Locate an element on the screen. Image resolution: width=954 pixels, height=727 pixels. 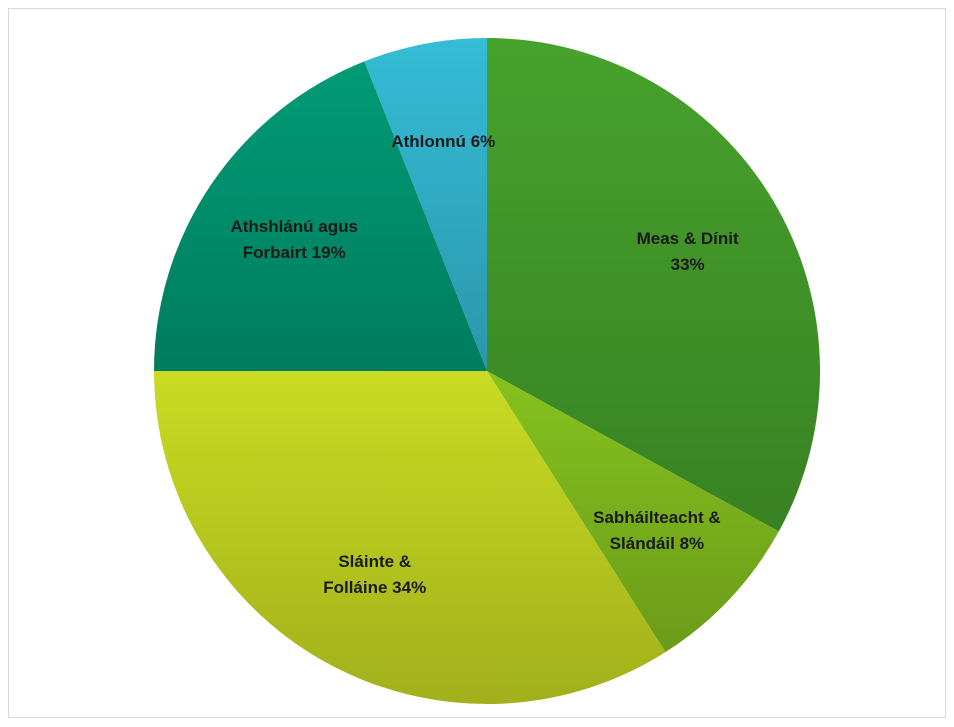
slice-category: Athshlánú agus Forbairt is located at coordinates (294, 239).